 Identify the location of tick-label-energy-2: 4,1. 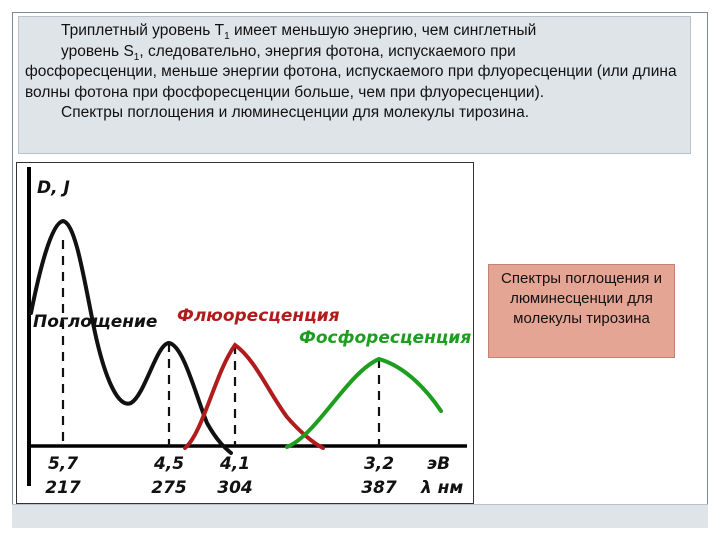
(234, 464).